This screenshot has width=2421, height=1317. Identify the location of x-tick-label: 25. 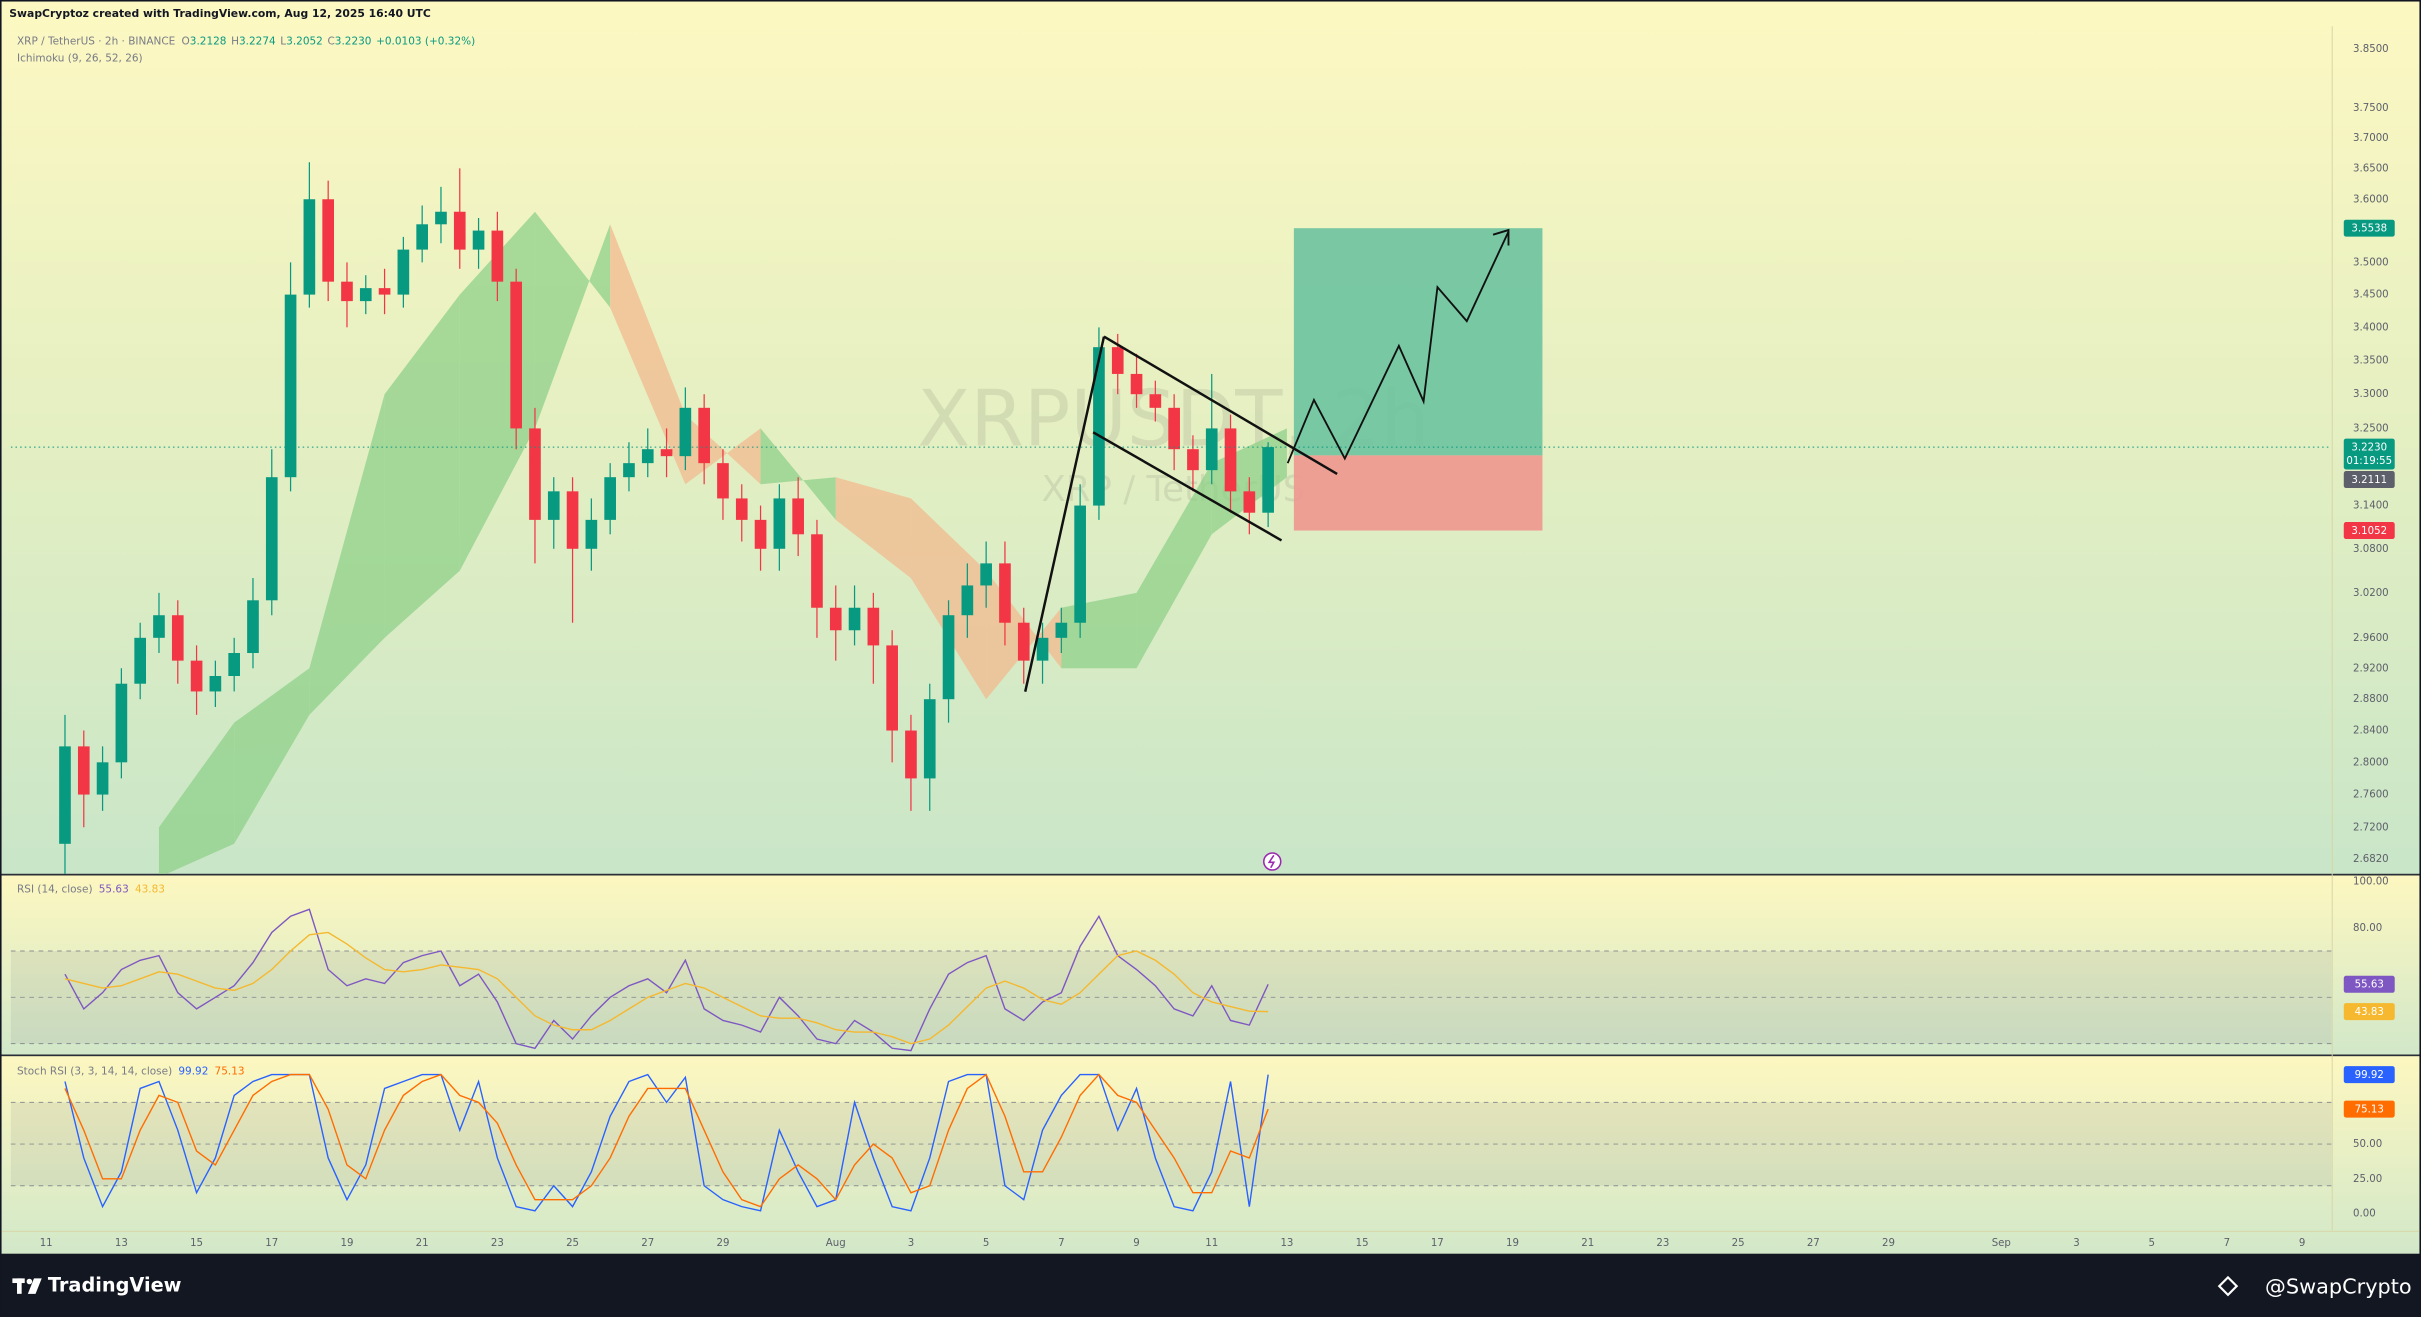
(572, 1243).